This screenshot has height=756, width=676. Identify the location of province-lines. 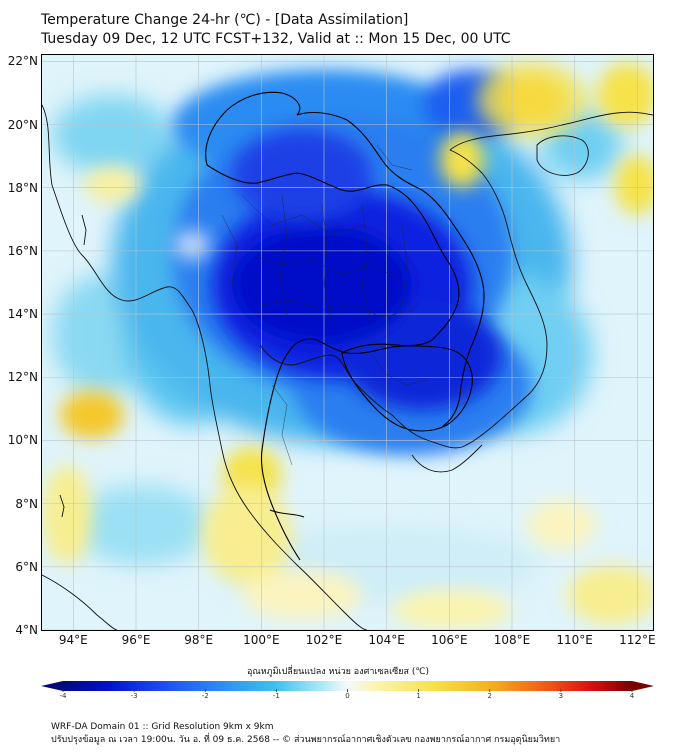
(324, 305).